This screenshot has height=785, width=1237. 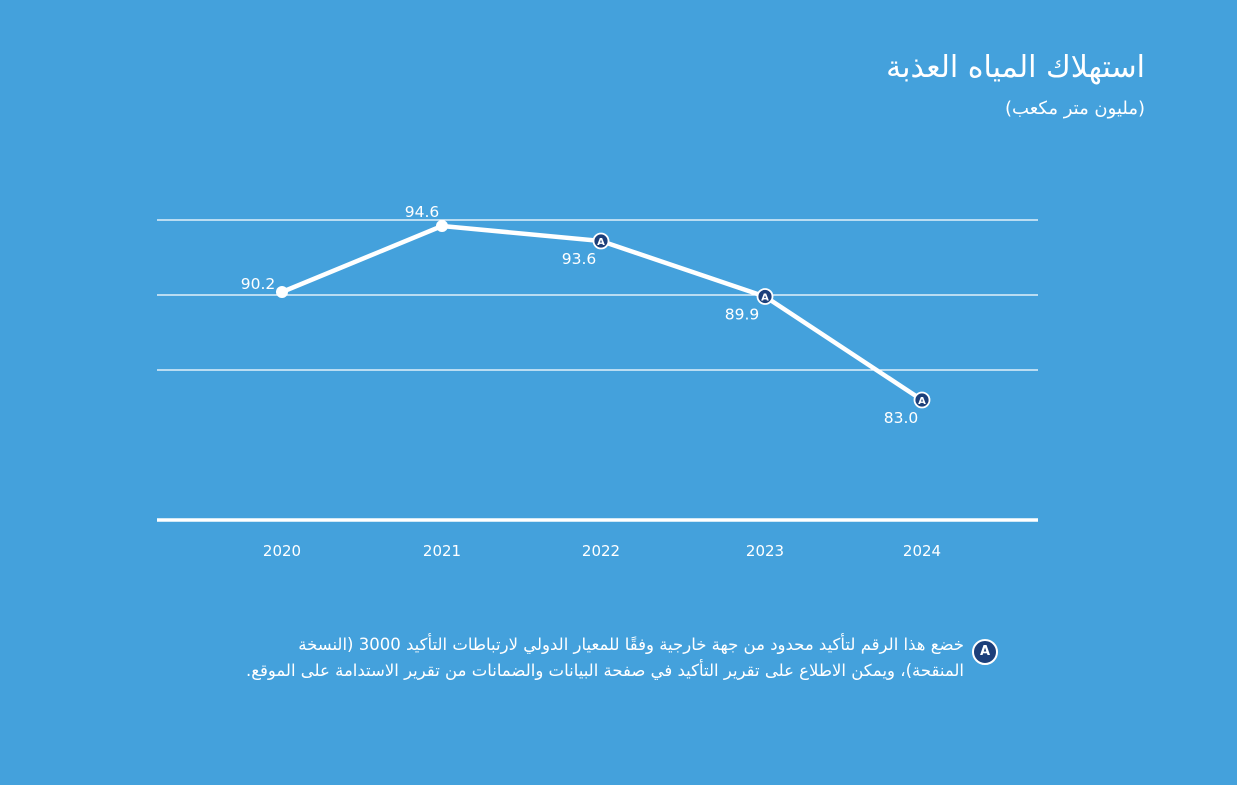 What do you see at coordinates (579, 259) in the screenshot?
I see `data-label: 93.6` at bounding box center [579, 259].